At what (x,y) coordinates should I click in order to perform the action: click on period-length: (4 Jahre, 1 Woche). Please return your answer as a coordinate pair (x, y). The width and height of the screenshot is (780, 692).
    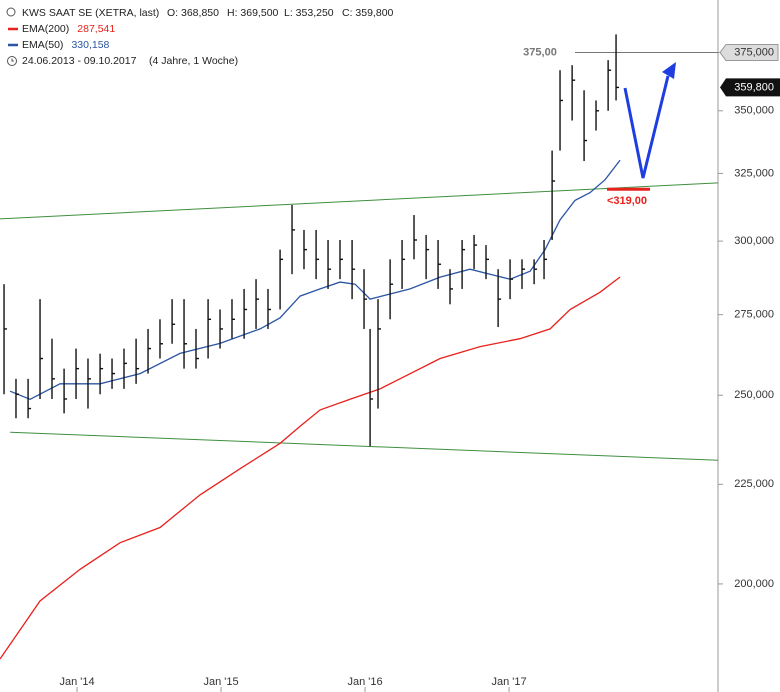
    Looking at the image, I should click on (193, 61).